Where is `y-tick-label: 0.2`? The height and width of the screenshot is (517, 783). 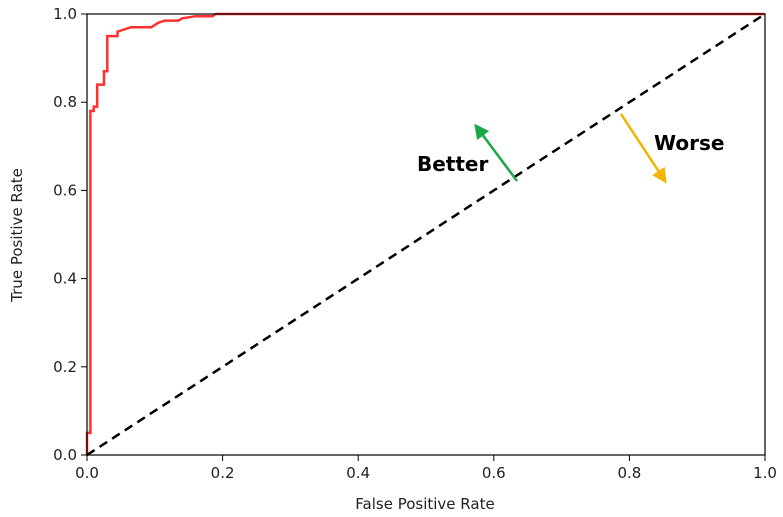
y-tick-label: 0.2 is located at coordinates (65, 367).